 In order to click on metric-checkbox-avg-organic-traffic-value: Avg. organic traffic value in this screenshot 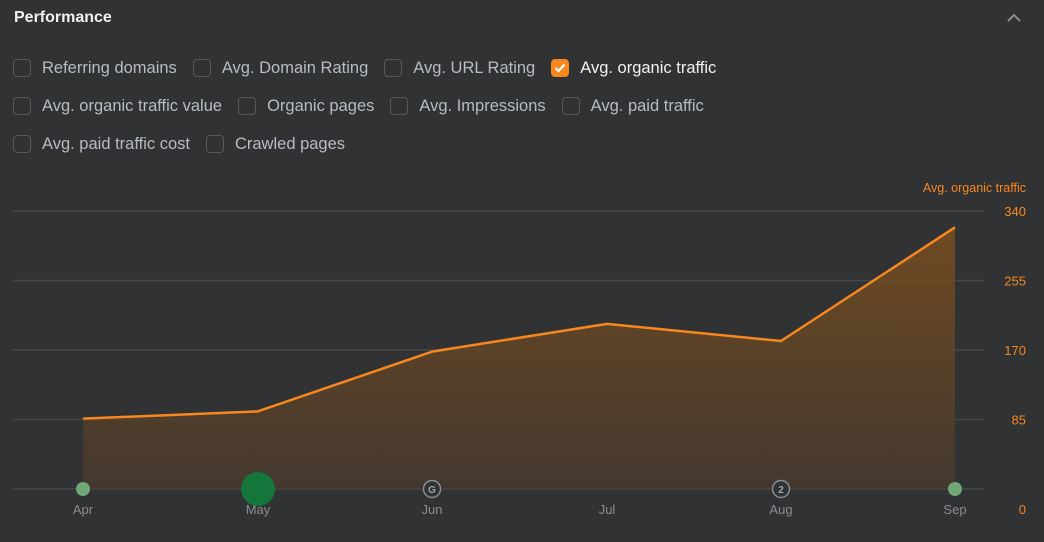, I will do `click(117, 106)`.